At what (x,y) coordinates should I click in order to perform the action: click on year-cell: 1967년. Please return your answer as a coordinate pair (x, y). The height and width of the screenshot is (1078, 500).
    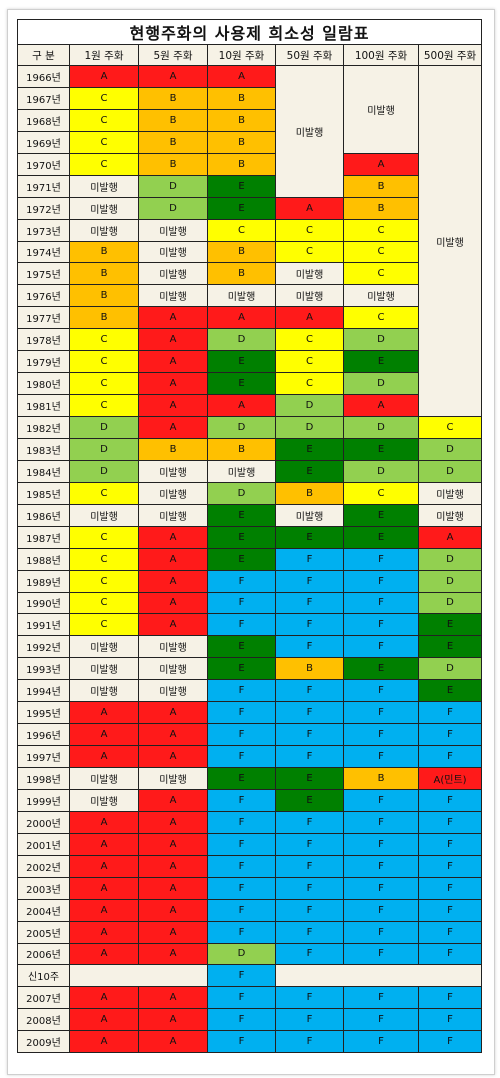
    Looking at the image, I should click on (43, 98).